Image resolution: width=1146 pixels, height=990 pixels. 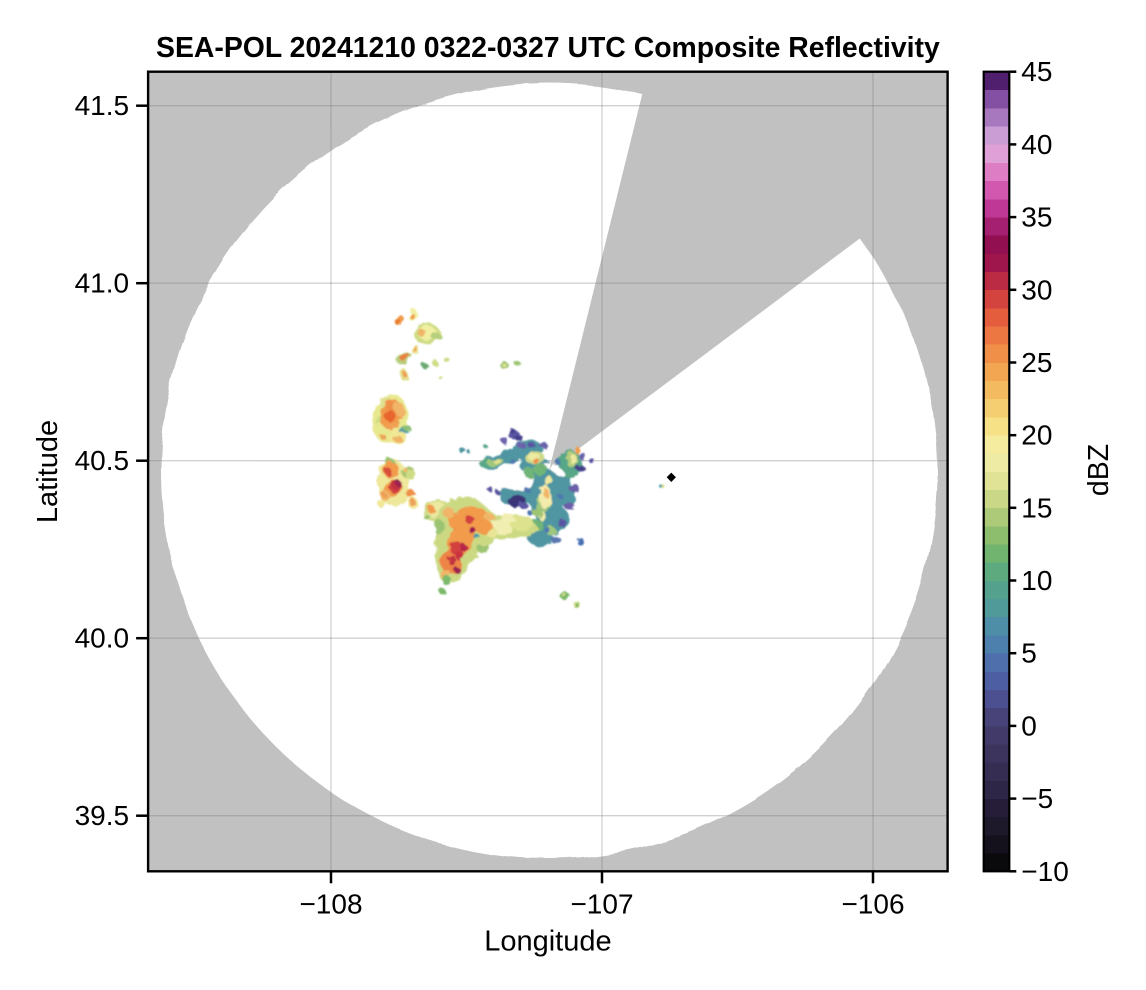 I want to click on svg-text: Longitude, so click(x=547, y=941).